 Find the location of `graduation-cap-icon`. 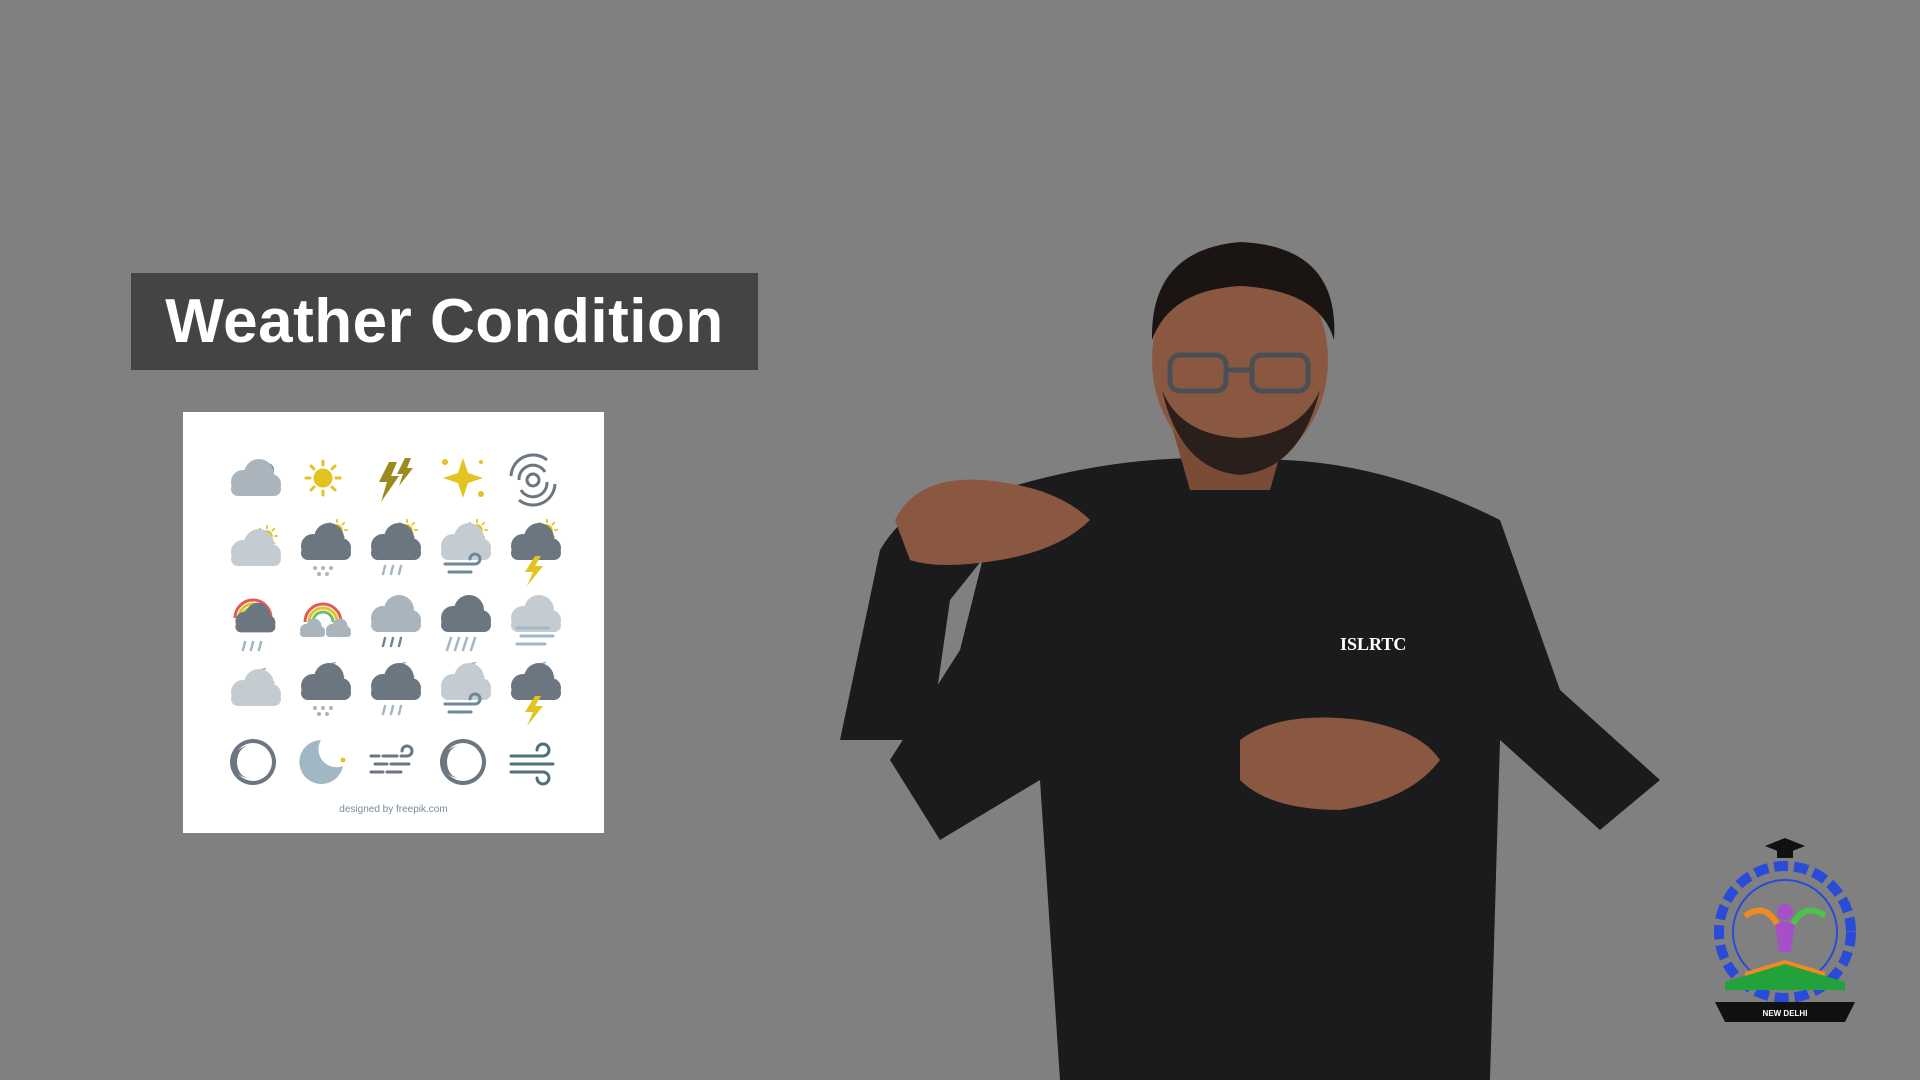

graduation-cap-icon is located at coordinates (1785, 848).